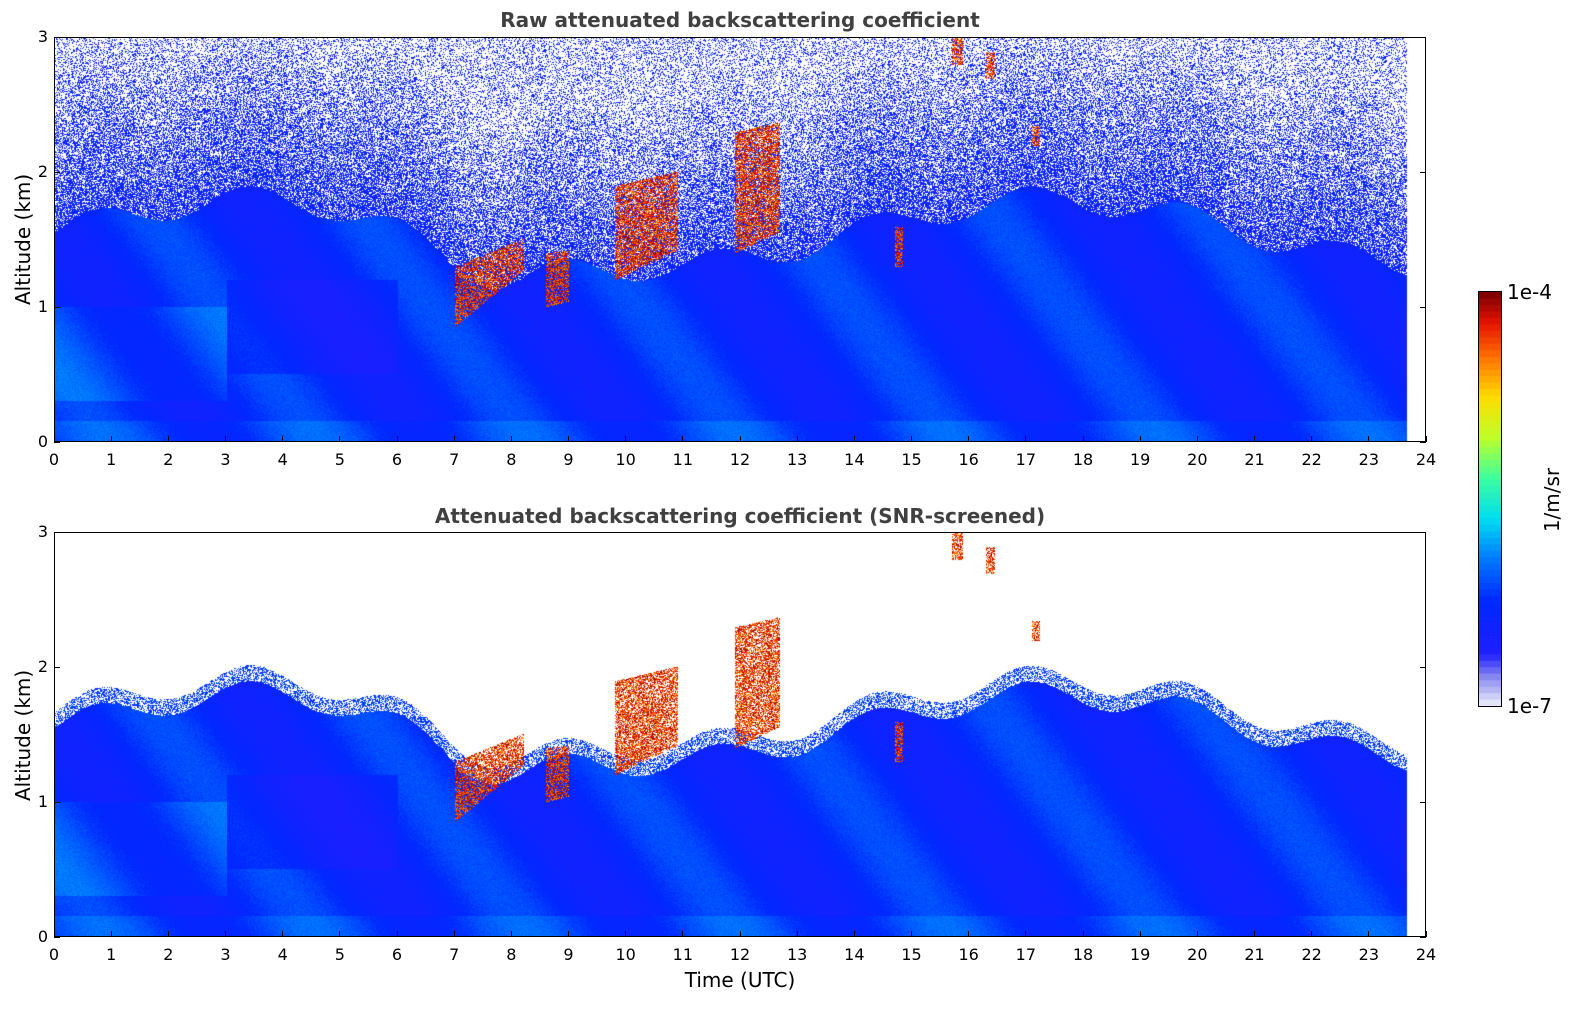 The image size is (1595, 1020). What do you see at coordinates (42, 441) in the screenshot?
I see `panel1-y-tick-label: 0` at bounding box center [42, 441].